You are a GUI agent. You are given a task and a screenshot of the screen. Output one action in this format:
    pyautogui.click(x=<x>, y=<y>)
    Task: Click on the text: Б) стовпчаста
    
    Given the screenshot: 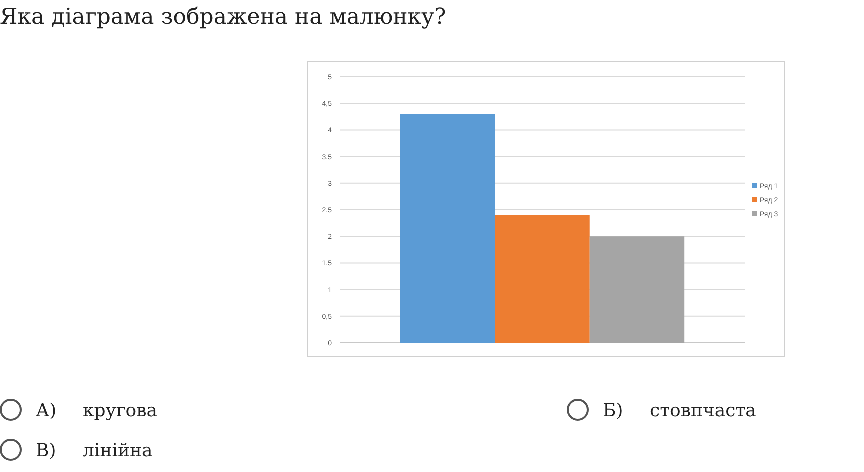 What is the action you would take?
    pyautogui.click(x=679, y=411)
    